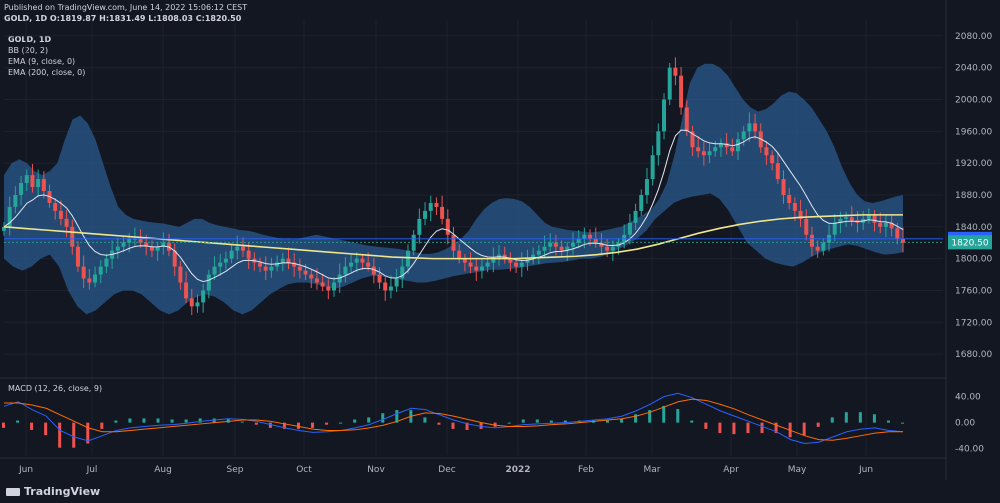 Image resolution: width=1000 pixels, height=503 pixels. What do you see at coordinates (42, 61) in the screenshot?
I see `legend-ema9: EMA (9, close, 0)` at bounding box center [42, 61].